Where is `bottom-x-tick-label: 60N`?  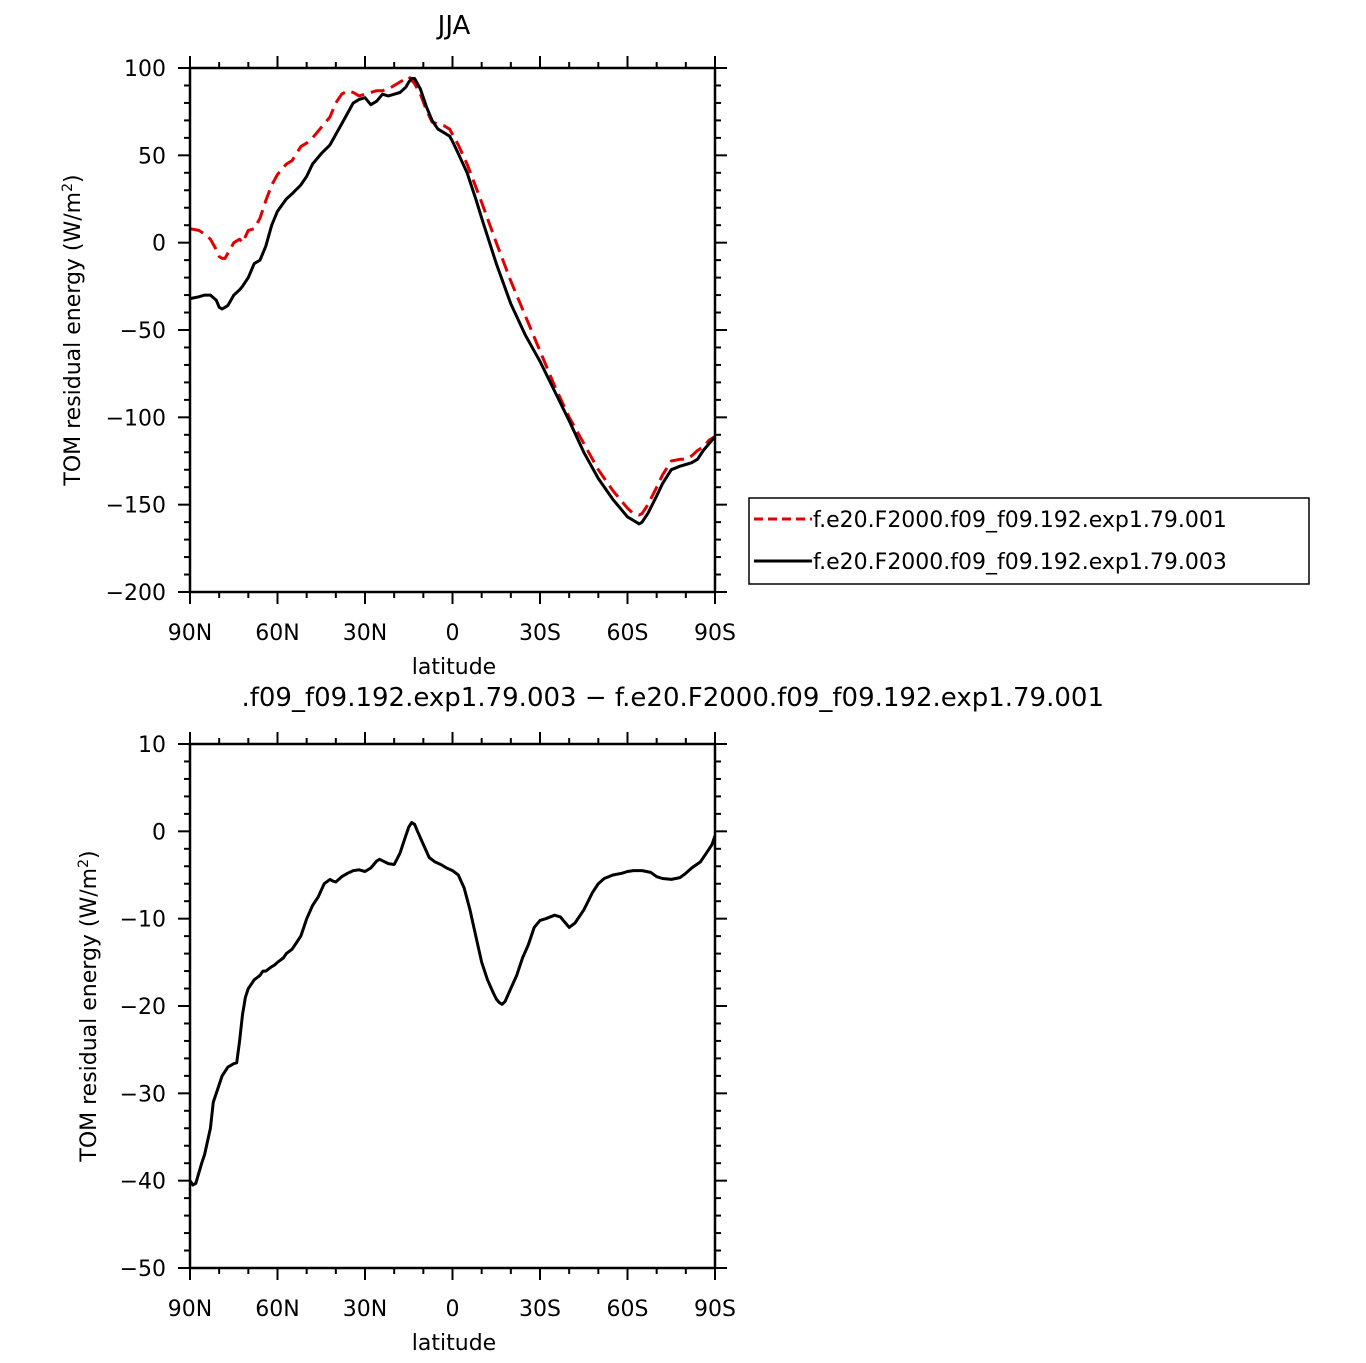
bottom-x-tick-label: 60N is located at coordinates (277, 1309).